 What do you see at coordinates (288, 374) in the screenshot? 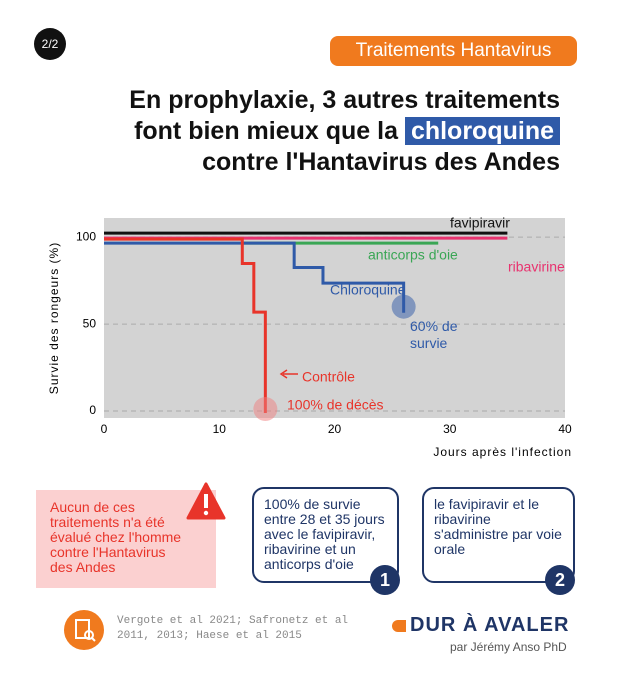
I see `annotation-arrow` at bounding box center [288, 374].